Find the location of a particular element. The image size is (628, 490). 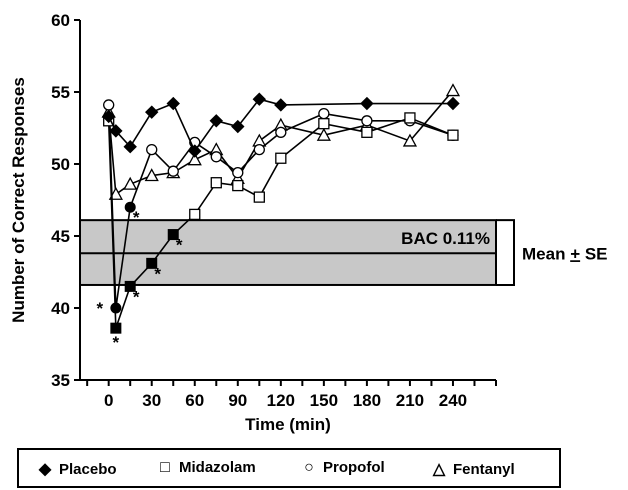

mean-se-label: Mean + SE is located at coordinates (565, 253).